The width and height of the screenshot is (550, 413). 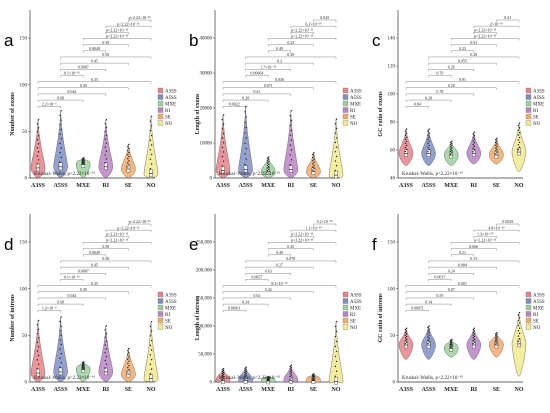 What do you see at coordinates (13, 318) in the screenshot?
I see `y-axis-label: Number of introns` at bounding box center [13, 318].